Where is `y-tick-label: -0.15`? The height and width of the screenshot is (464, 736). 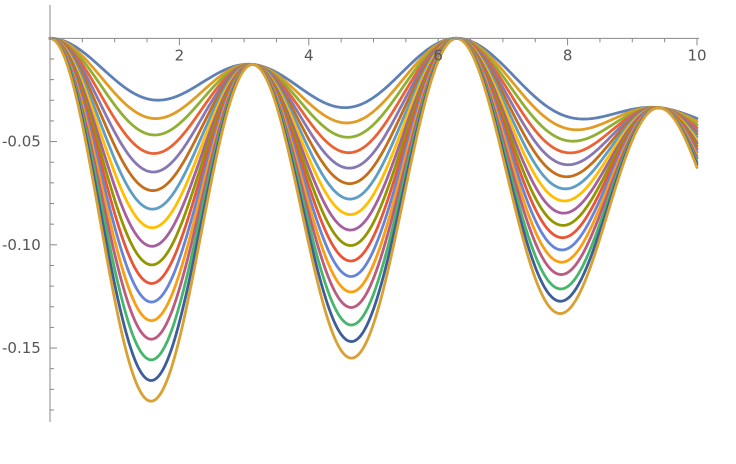 y-tick-label: -0.15 is located at coordinates (21, 348).